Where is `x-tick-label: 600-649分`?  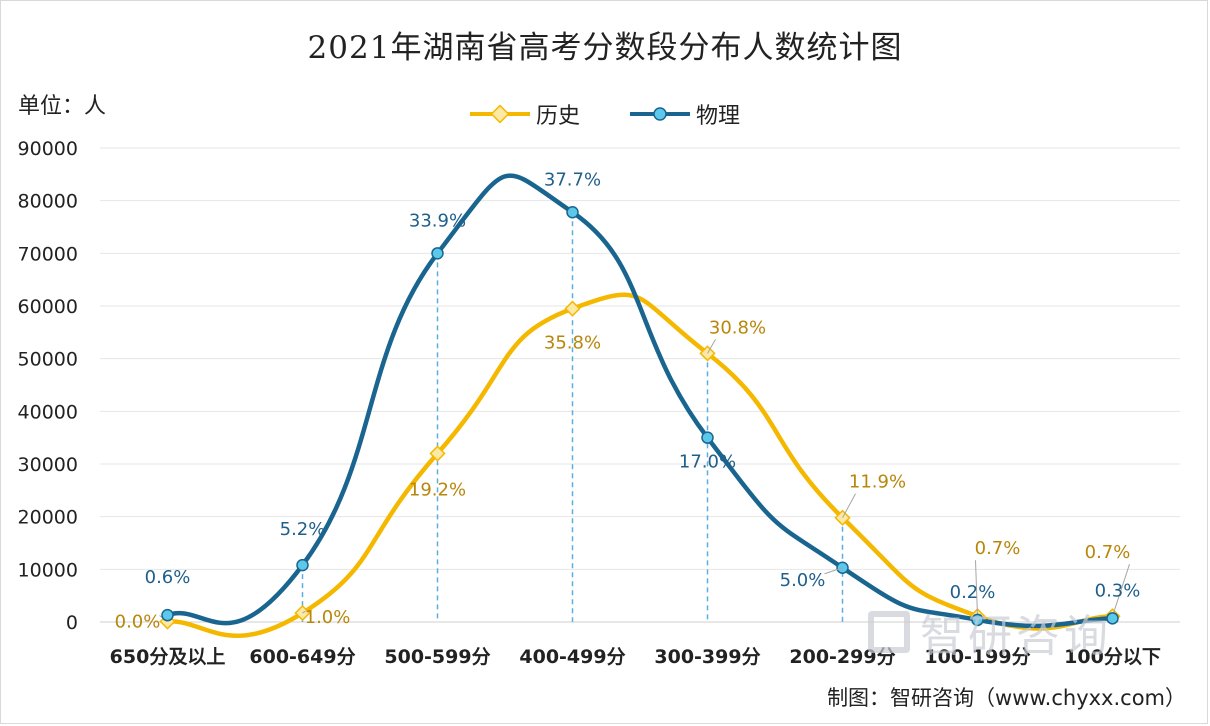 x-tick-label: 600-649分 is located at coordinates (302, 657).